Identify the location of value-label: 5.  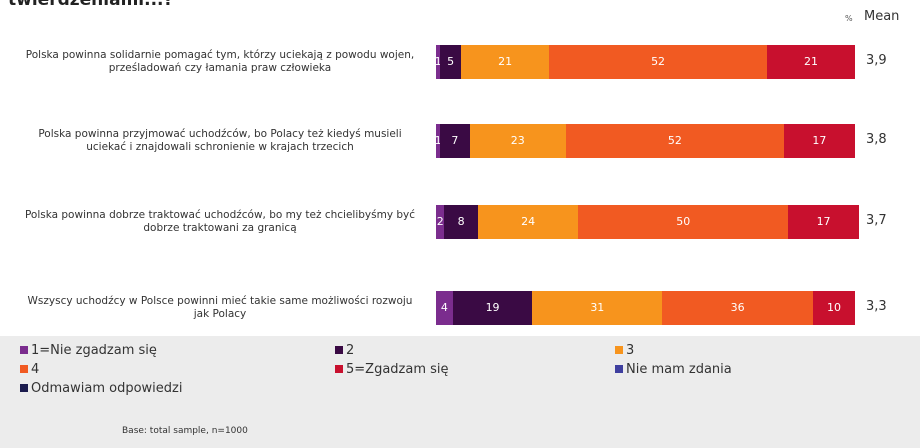
(451, 61).